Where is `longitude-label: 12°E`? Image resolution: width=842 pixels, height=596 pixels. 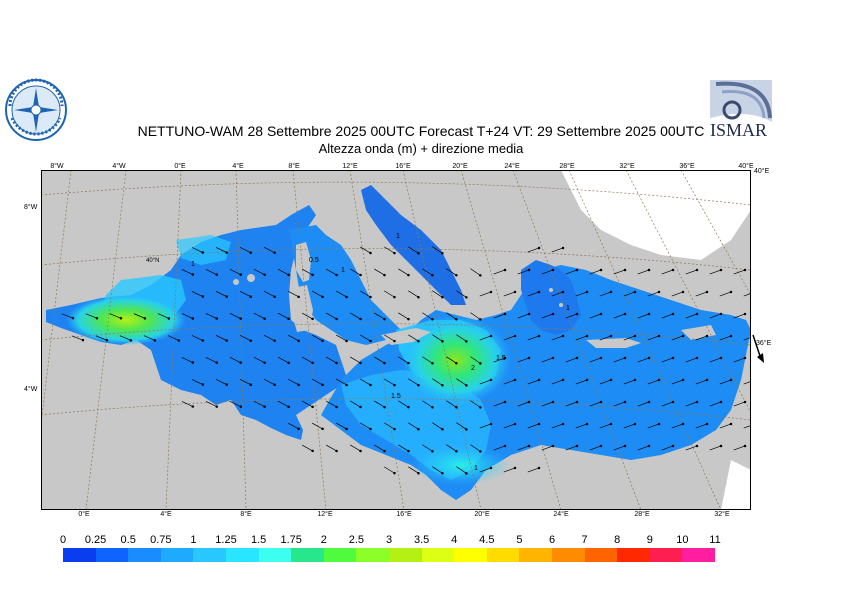 longitude-label: 12°E is located at coordinates (350, 166).